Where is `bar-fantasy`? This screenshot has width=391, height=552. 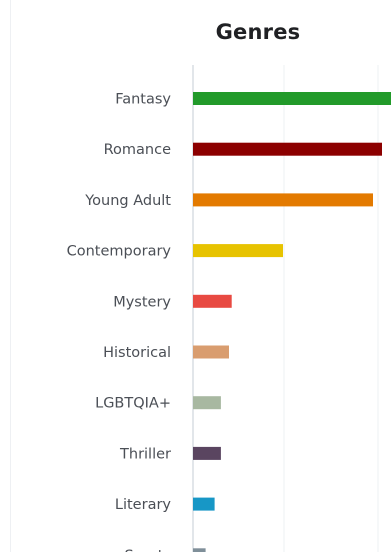
bar-fantasy is located at coordinates (292, 98).